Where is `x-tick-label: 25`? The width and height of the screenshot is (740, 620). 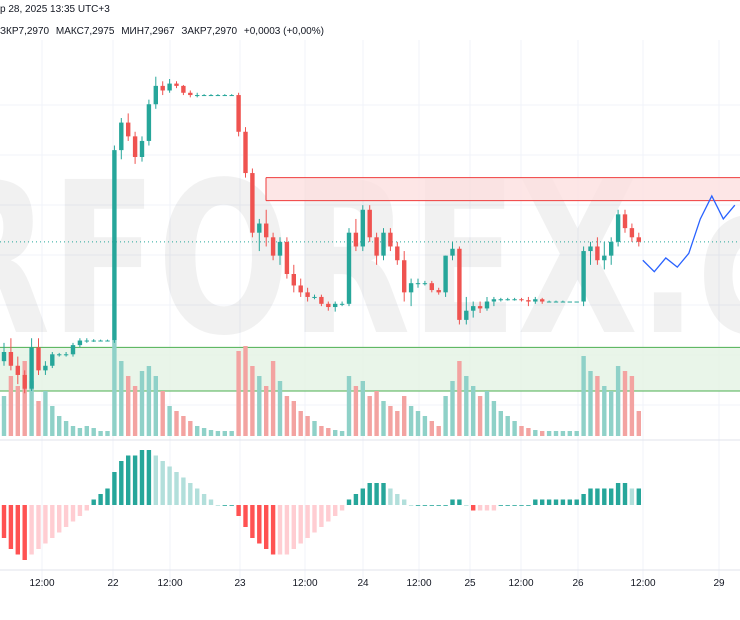
x-tick-label: 25 is located at coordinates (470, 583).